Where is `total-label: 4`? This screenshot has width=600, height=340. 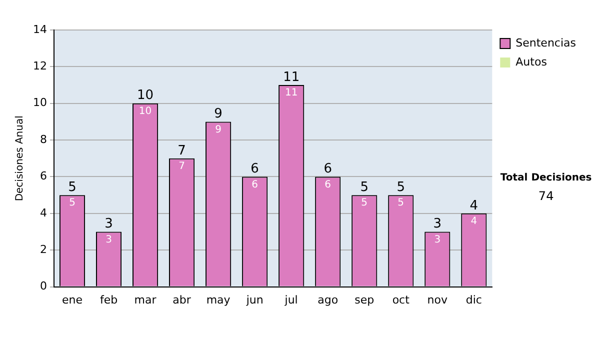 total-label: 4 is located at coordinates (474, 206).